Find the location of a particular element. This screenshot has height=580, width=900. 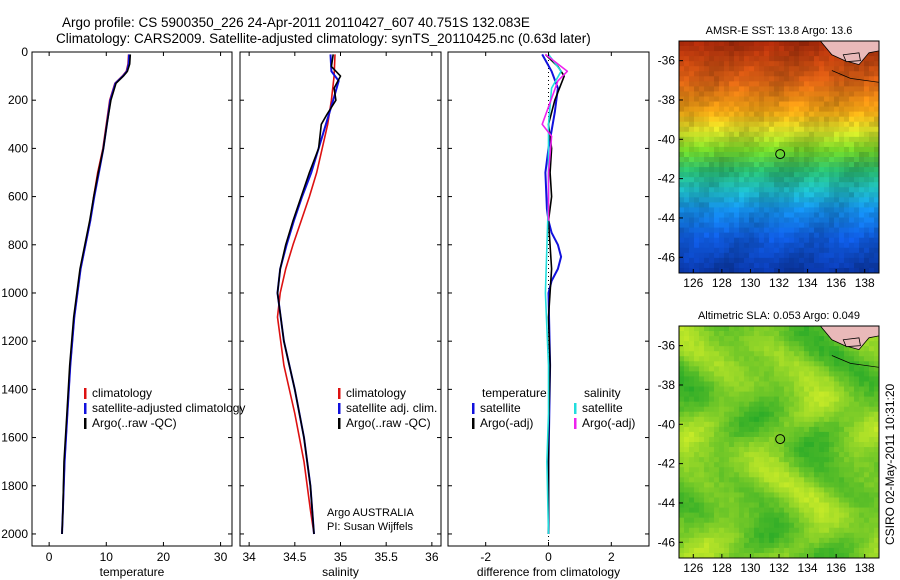

y-tick-label: 800 is located at coordinates (18, 245).